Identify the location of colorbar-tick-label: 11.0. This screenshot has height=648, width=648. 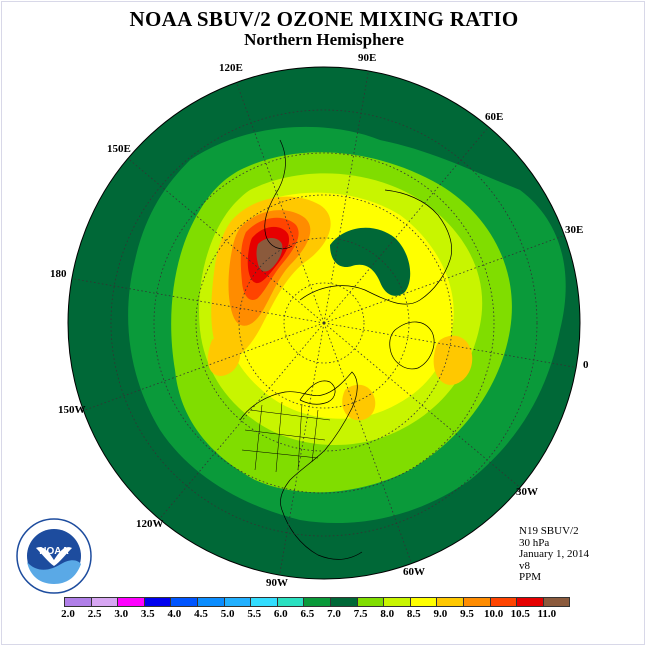
(547, 614).